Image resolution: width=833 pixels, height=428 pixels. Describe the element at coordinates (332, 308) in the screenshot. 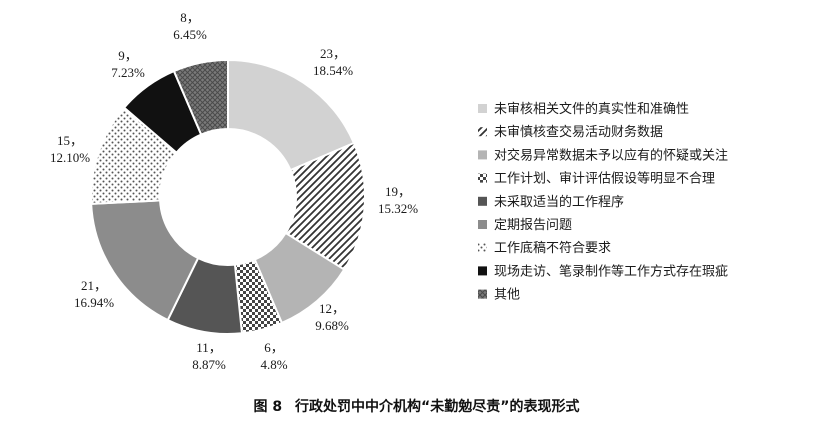

I see `slice-count-label: 12，` at that location.